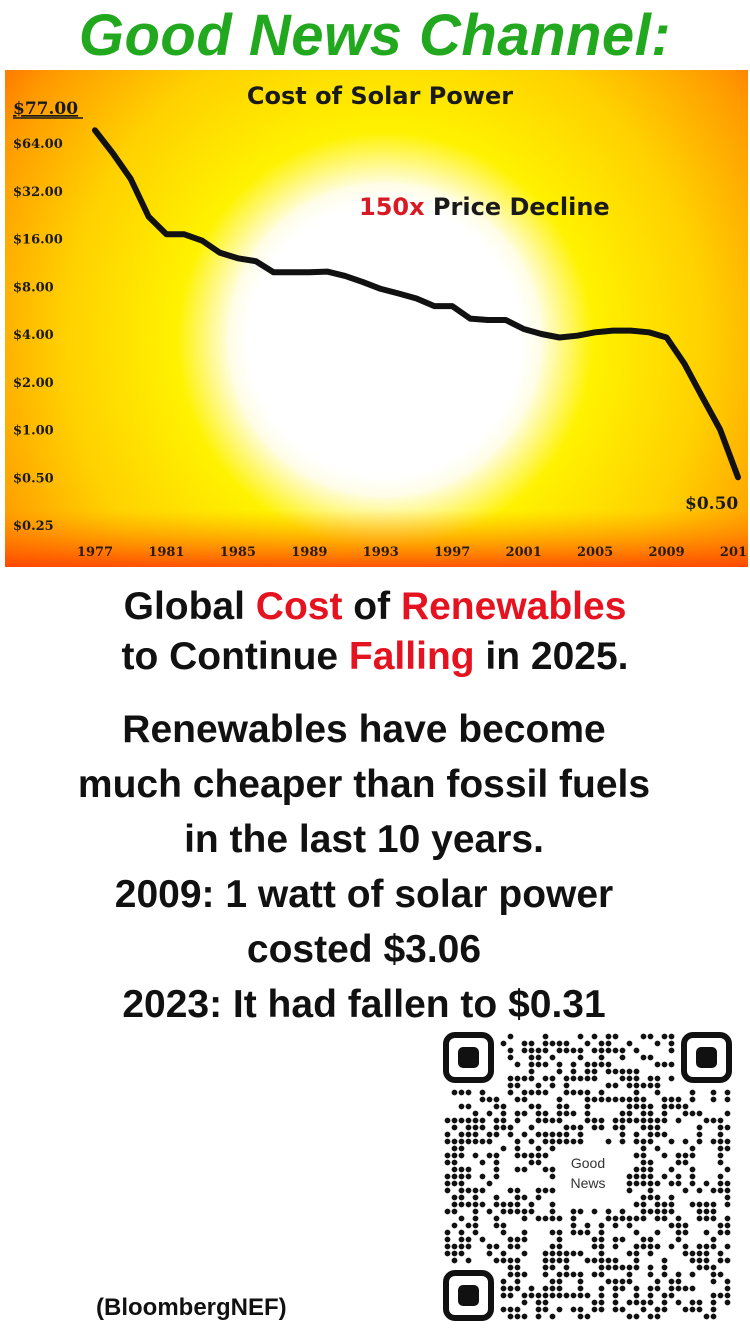  I want to click on qr-code: Good News, so click(587, 1176).